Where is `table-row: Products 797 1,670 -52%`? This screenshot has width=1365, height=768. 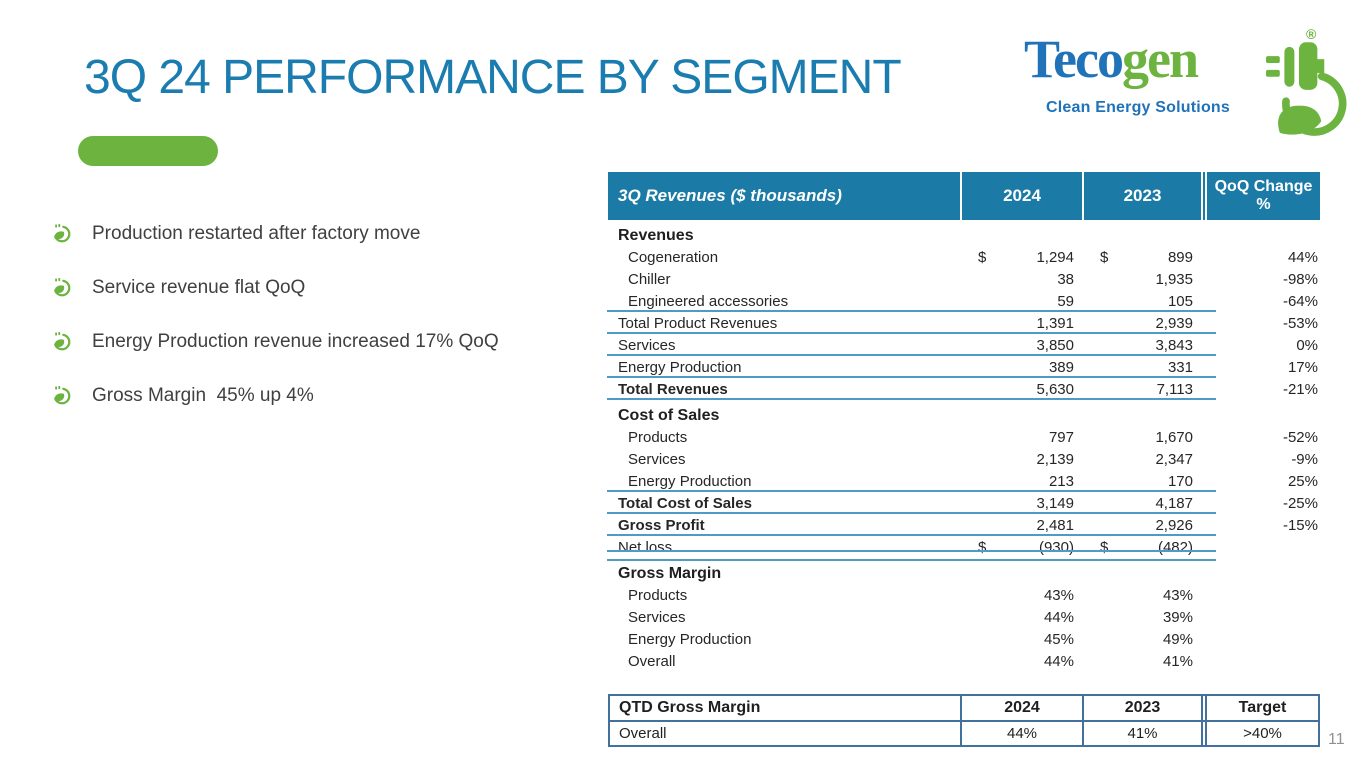 table-row: Products 797 1,670 -52% is located at coordinates (973, 437).